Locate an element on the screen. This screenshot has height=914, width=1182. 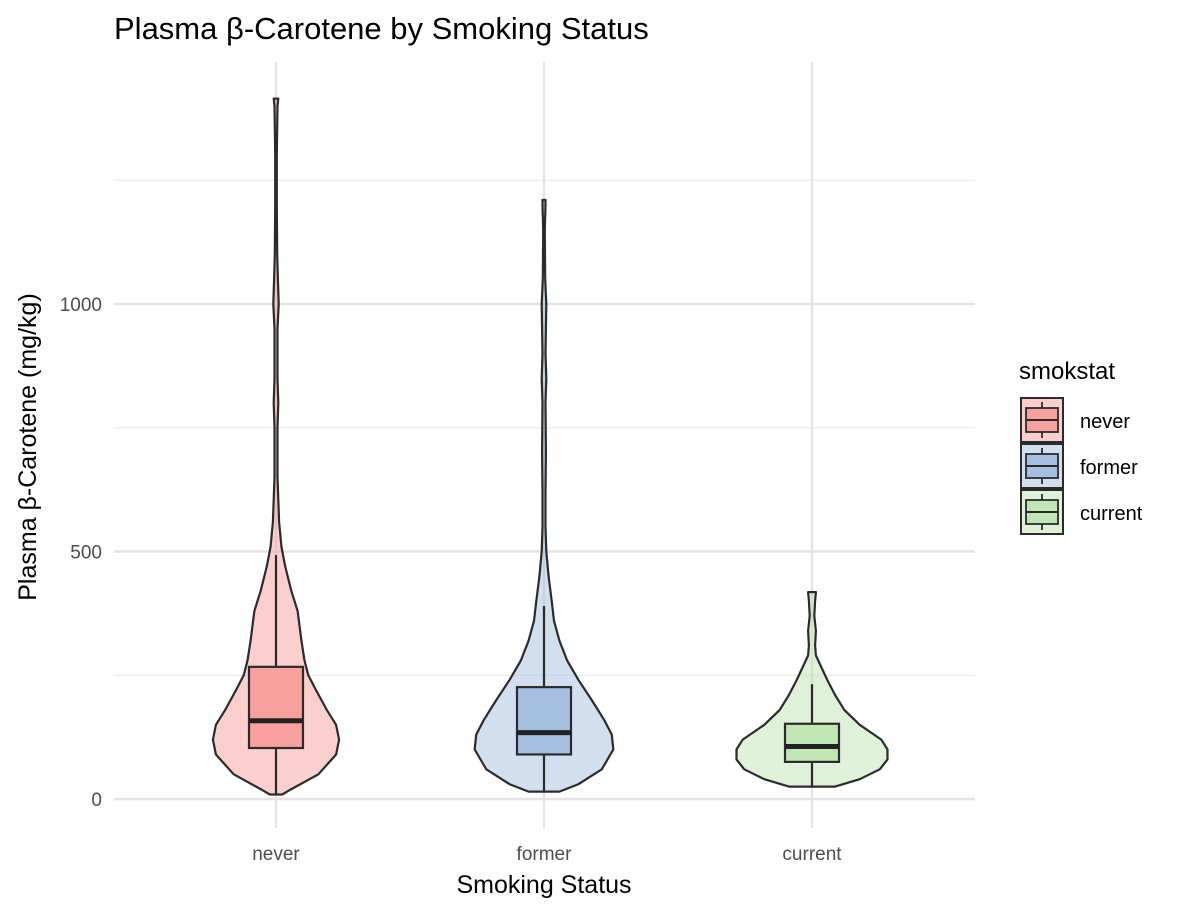
legend: smokstat never former current is located at coordinates (1081, 446).